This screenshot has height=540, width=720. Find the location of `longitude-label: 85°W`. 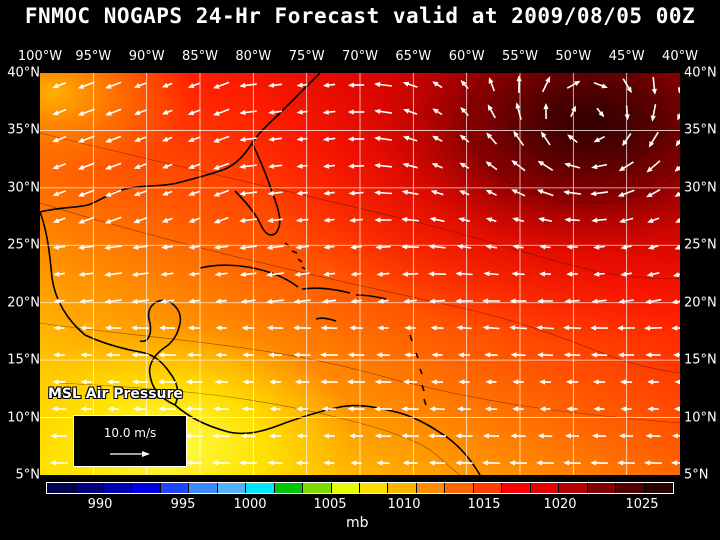

longitude-label: 85°W is located at coordinates (200, 56).